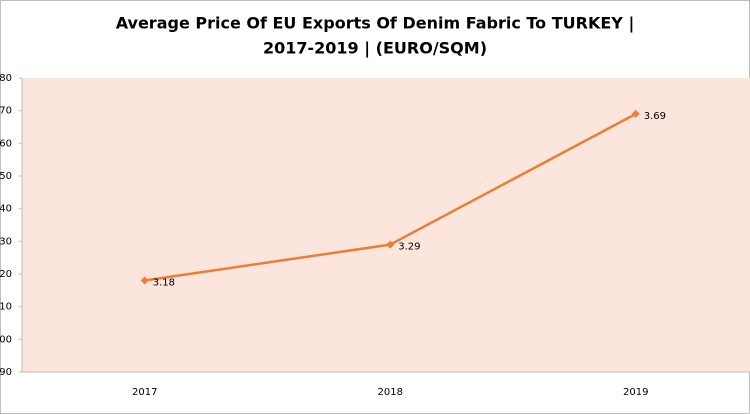 The height and width of the screenshot is (414, 750). I want to click on x-tick-label: 2019, so click(635, 392).